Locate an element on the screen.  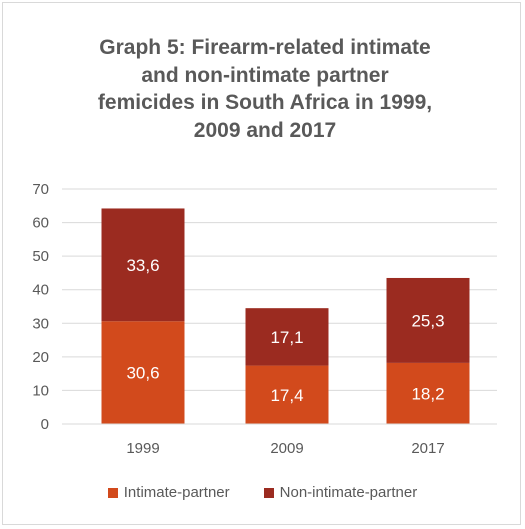
data-label: 17,1 is located at coordinates (286, 337).